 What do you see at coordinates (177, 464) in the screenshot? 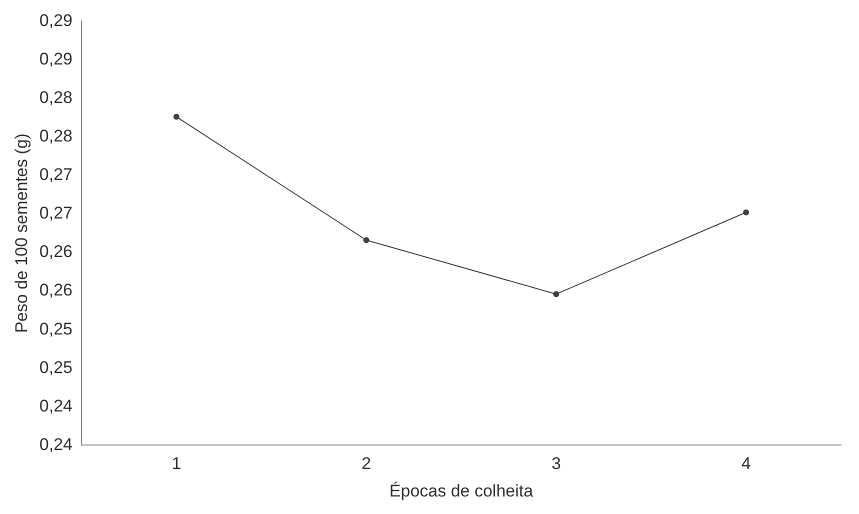
I see `x-tick-label: 1` at bounding box center [177, 464].